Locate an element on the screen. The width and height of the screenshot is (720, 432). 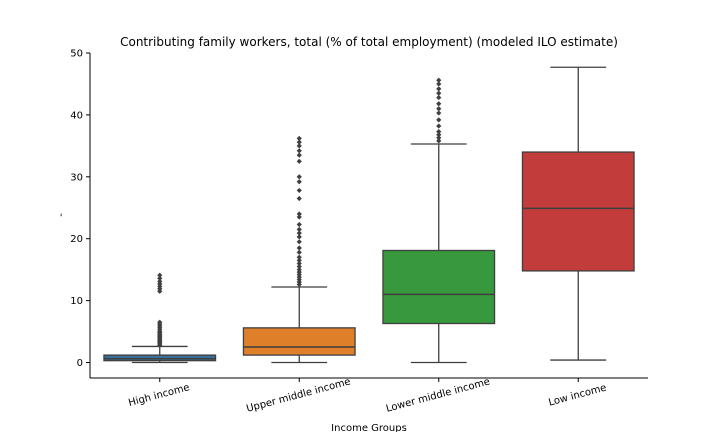
x-tick-label: Lower middle income is located at coordinates (438, 395).